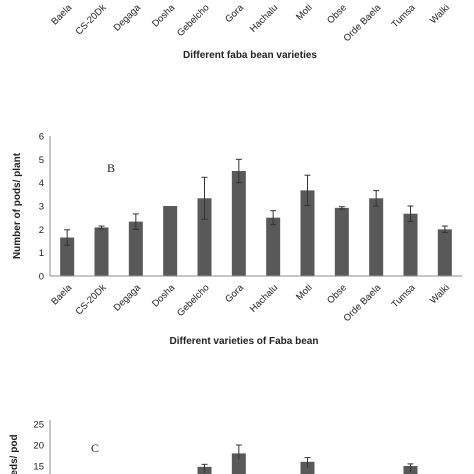 Image resolution: width=474 pixels, height=474 pixels. What do you see at coordinates (41, 137) in the screenshot?
I see `panel-b-y-tick-6: 6` at bounding box center [41, 137].